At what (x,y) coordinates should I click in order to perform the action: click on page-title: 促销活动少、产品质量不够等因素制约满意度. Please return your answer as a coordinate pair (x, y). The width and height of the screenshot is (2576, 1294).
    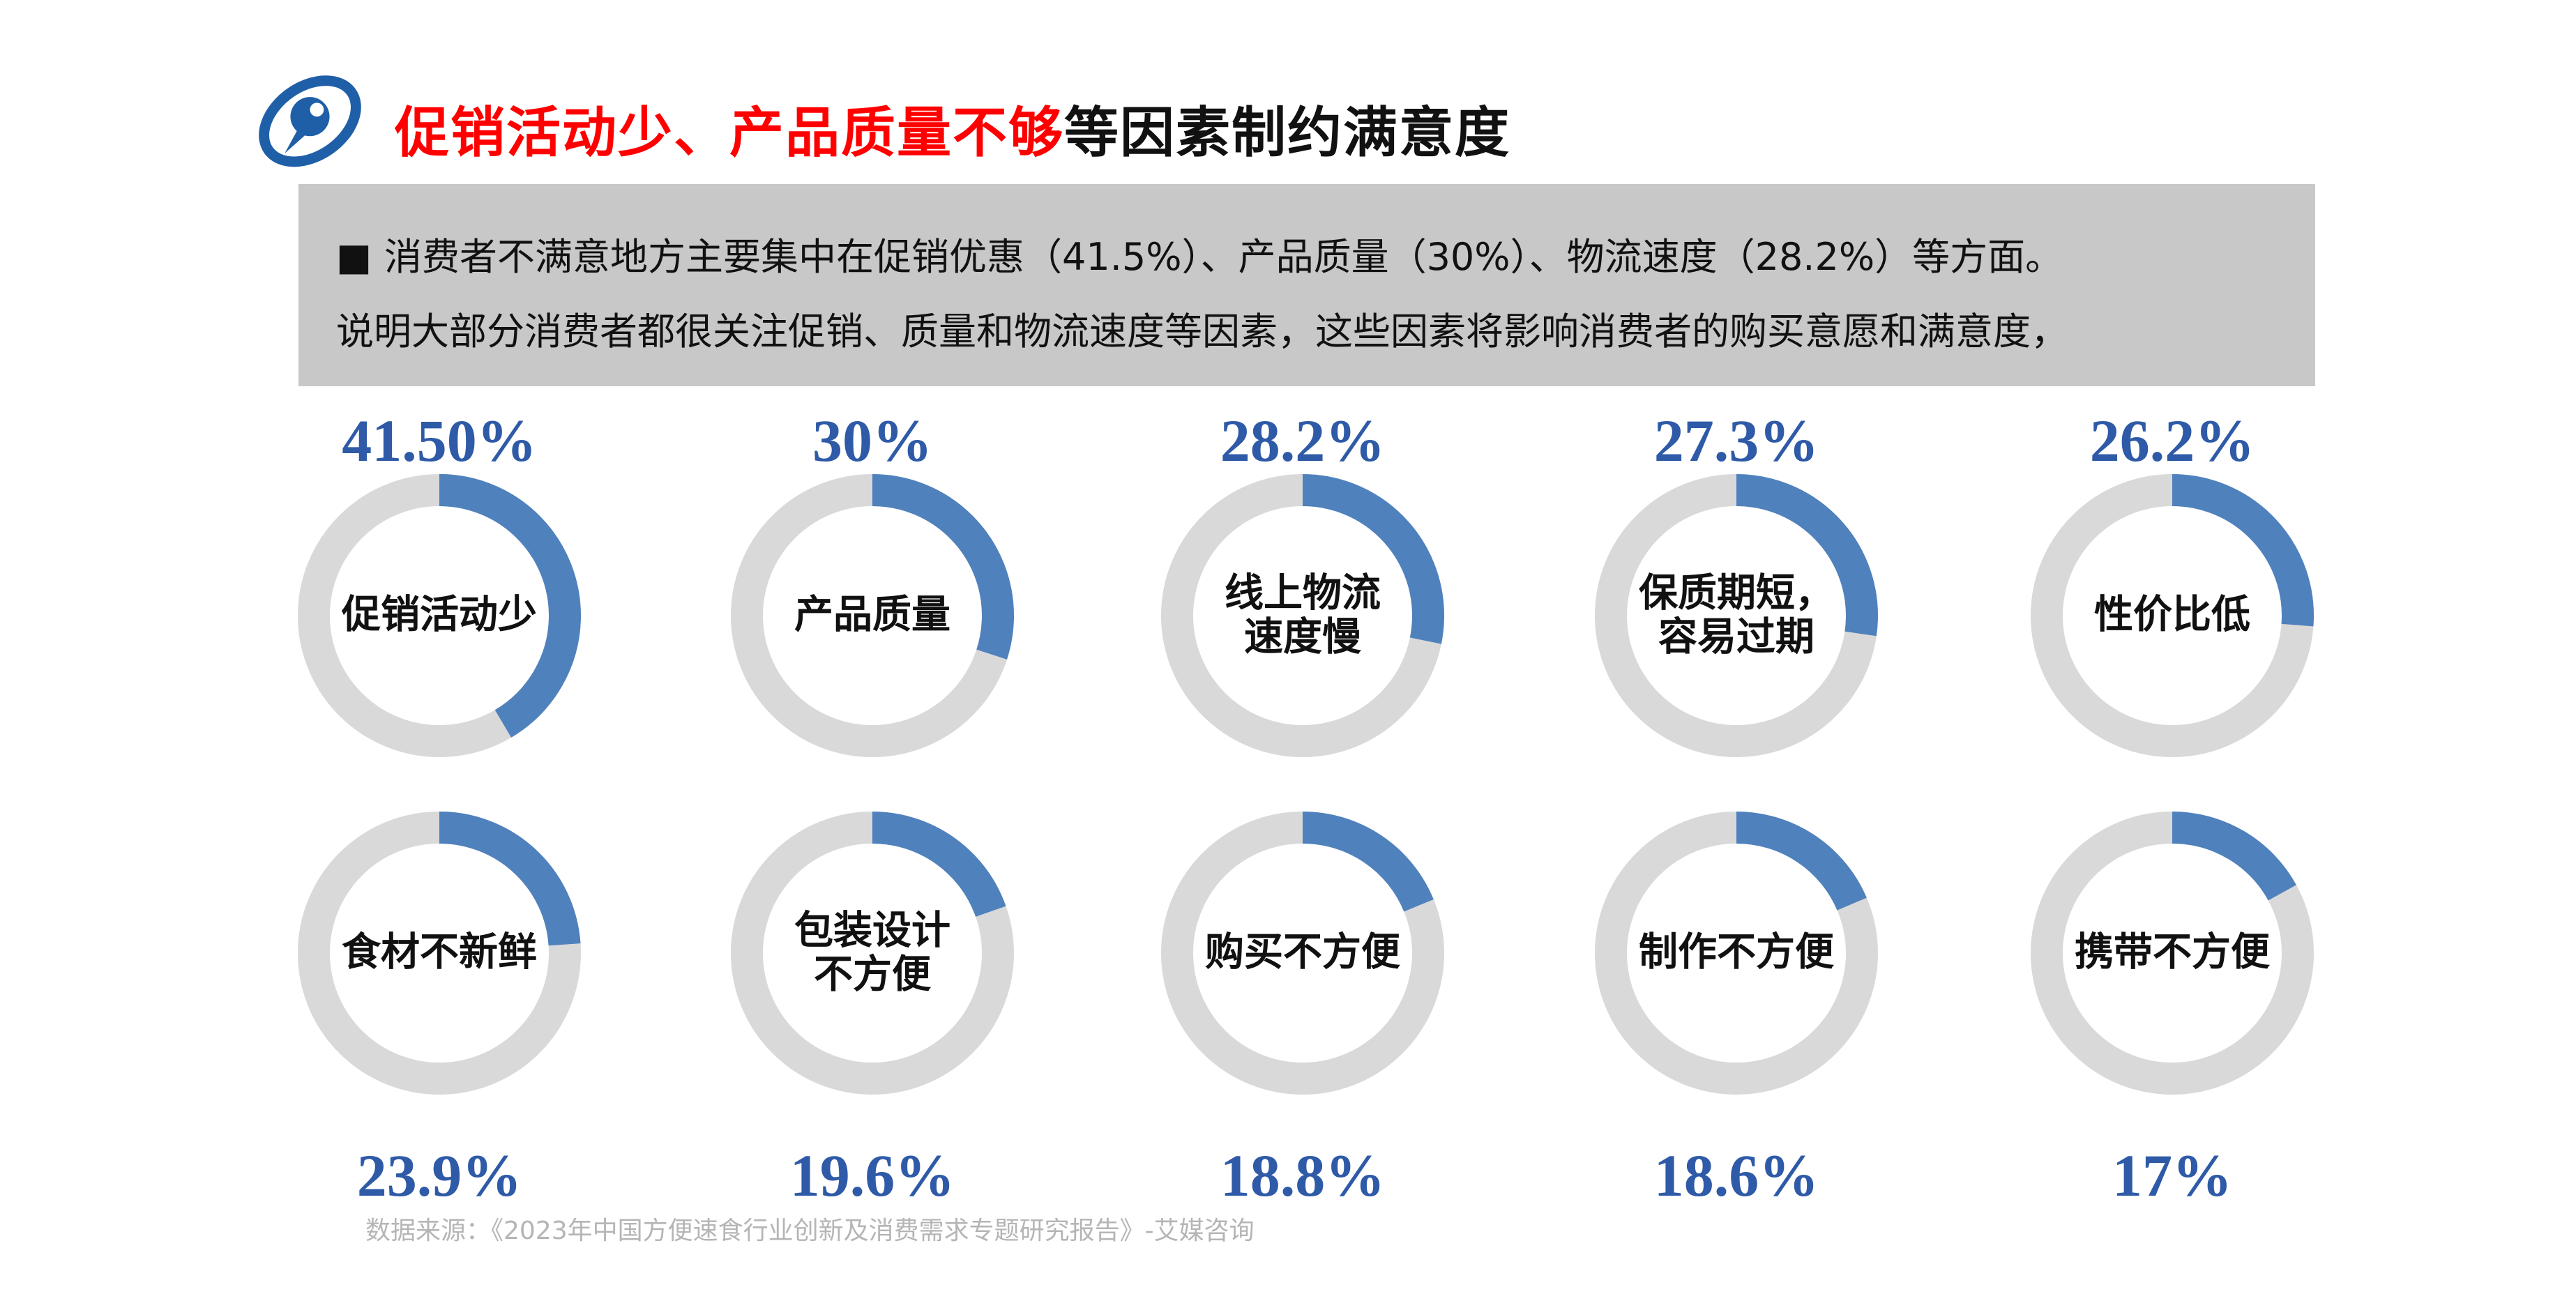
    Looking at the image, I should click on (952, 128).